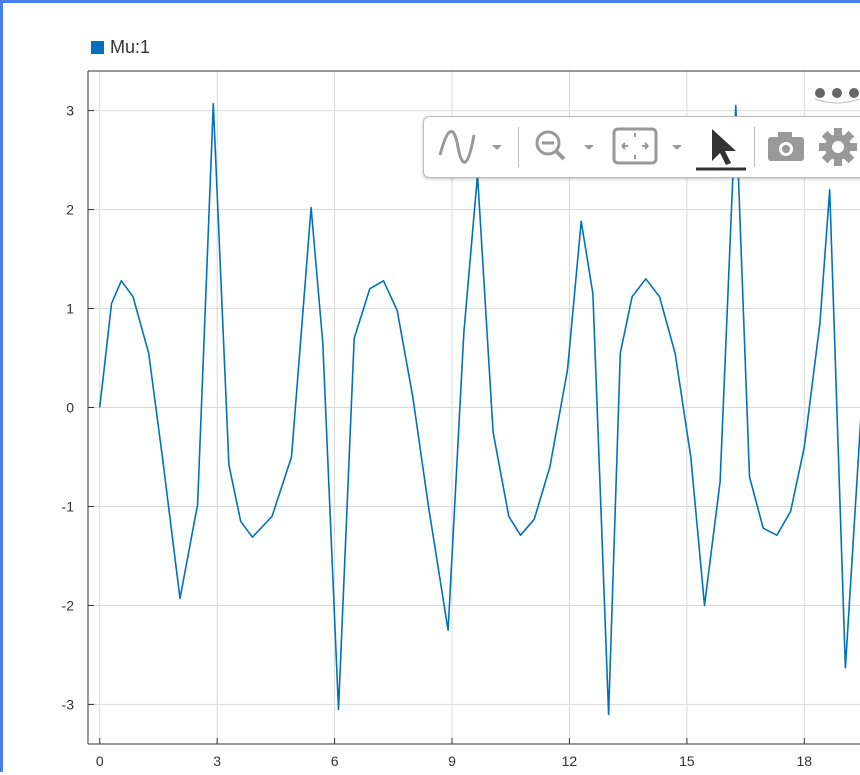 The image size is (860, 775). What do you see at coordinates (70, 210) in the screenshot?
I see `y-tick-label: 2` at bounding box center [70, 210].